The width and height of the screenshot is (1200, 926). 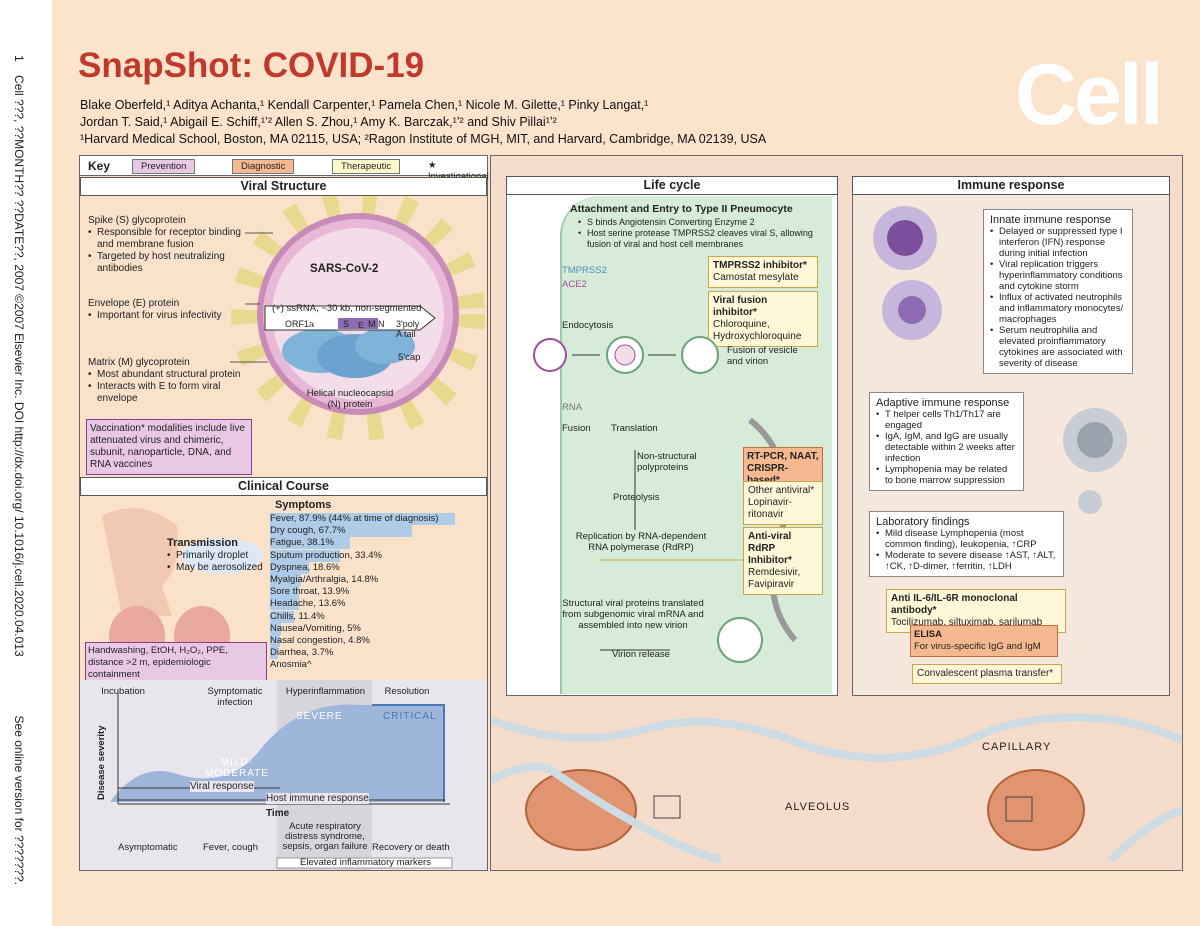 I want to click on matrix-bullet: Most abundant structural protein, so click(x=168, y=375).